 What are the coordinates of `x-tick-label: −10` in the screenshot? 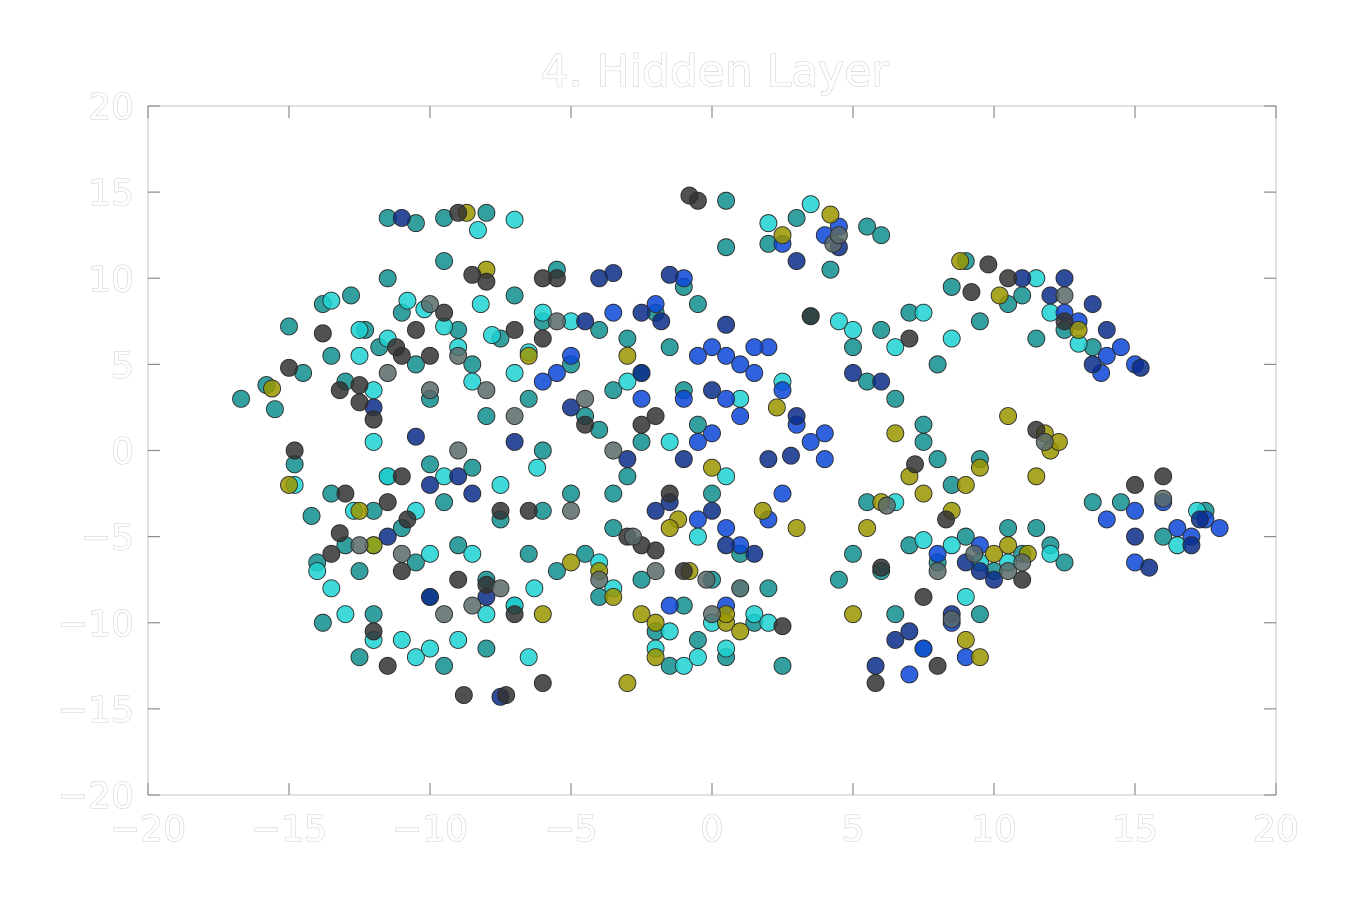 It's located at (430, 829).